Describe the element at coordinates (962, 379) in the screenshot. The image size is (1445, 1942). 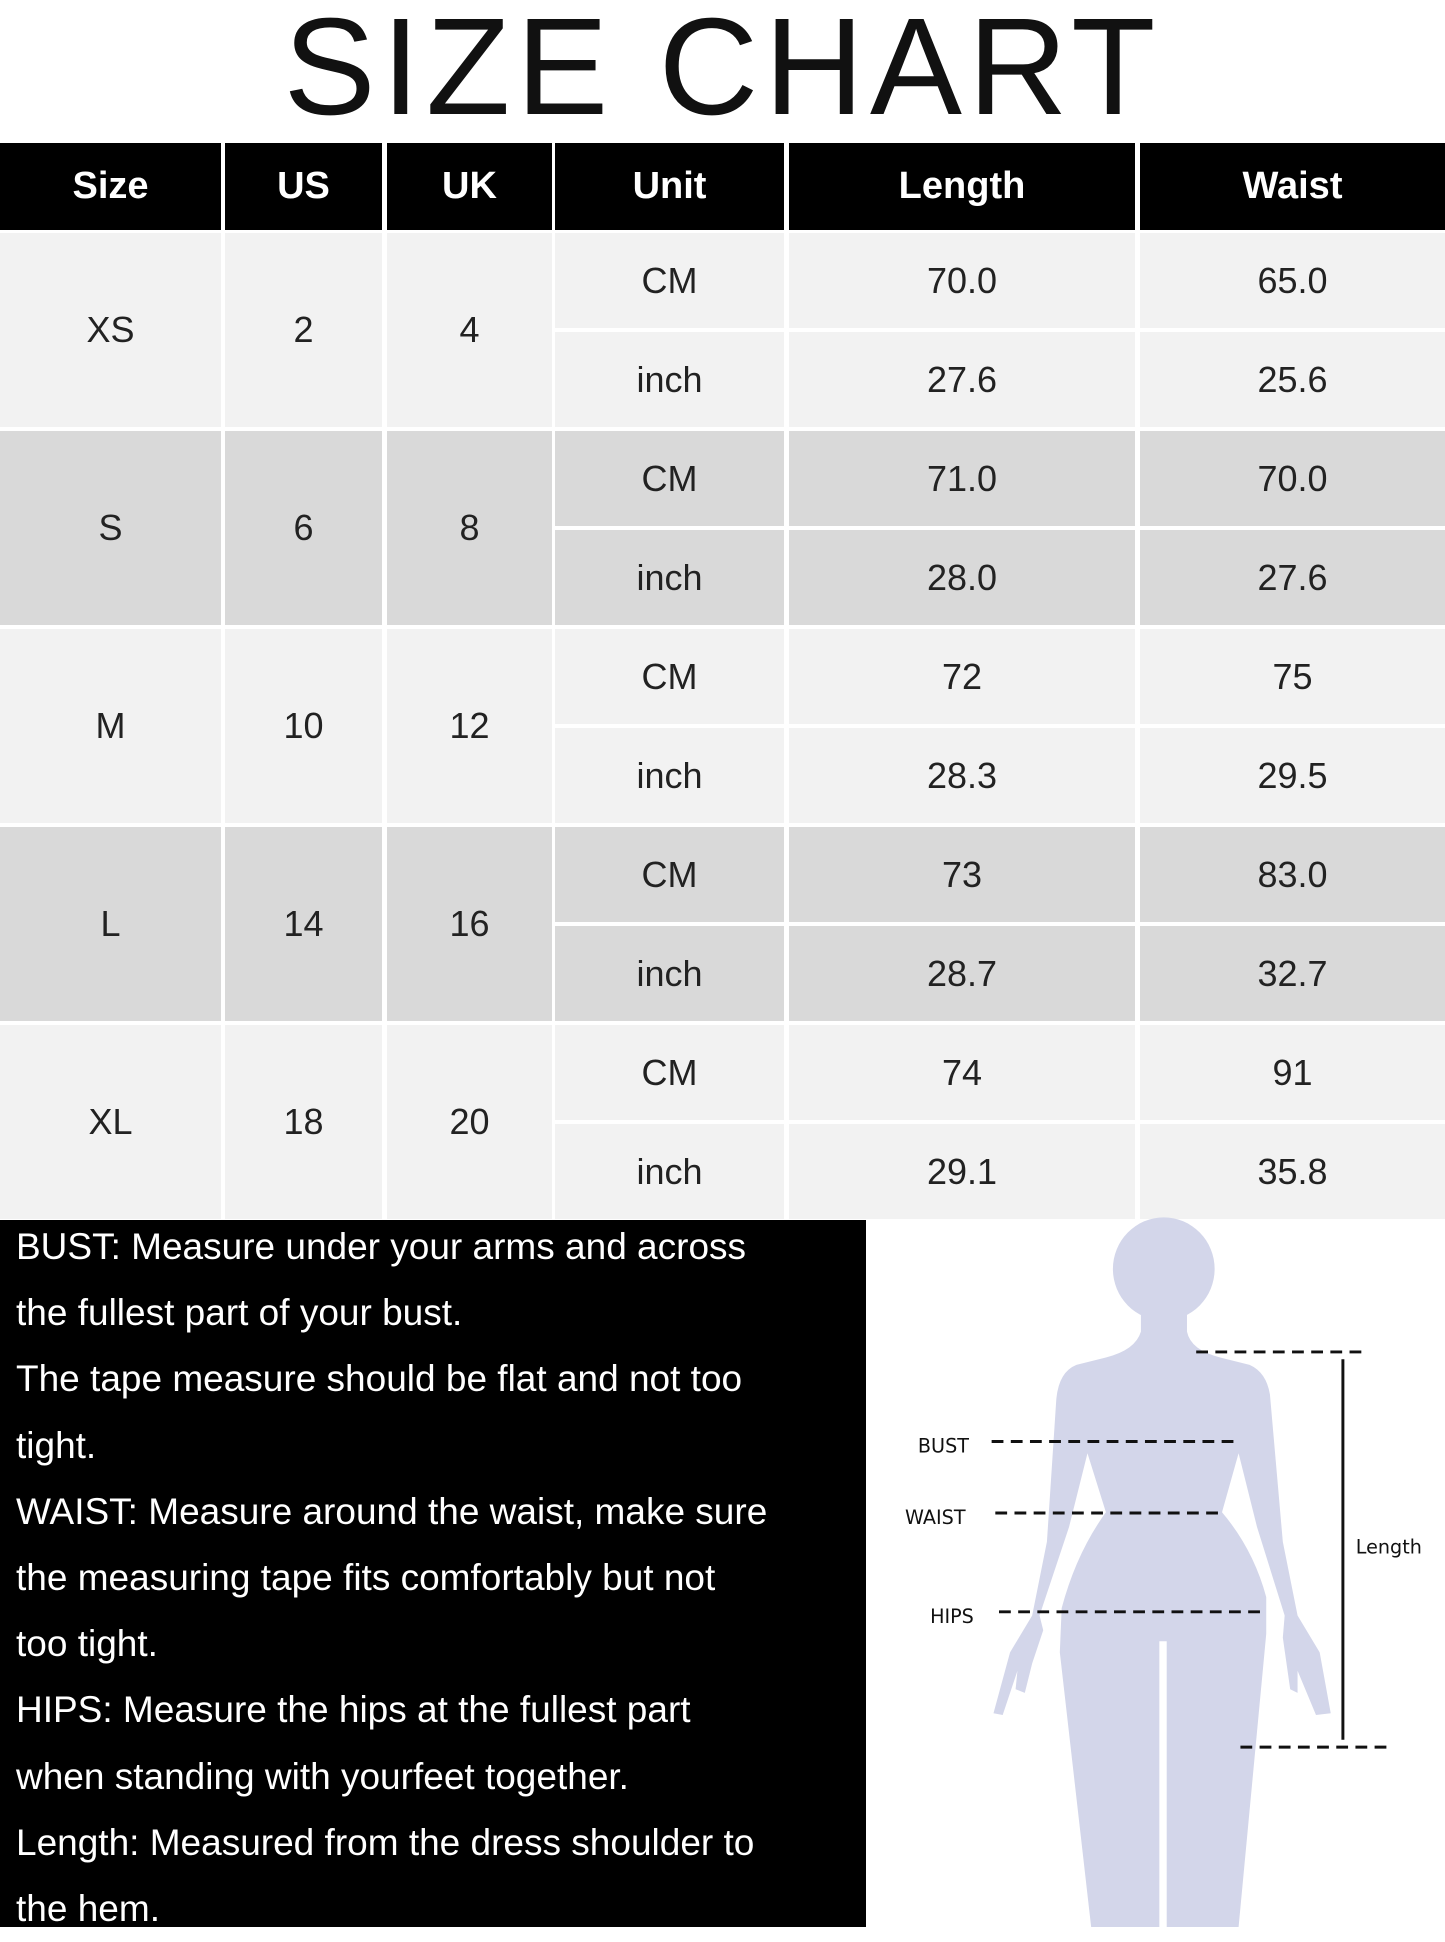
I see `length-cell: 27.6` at that location.